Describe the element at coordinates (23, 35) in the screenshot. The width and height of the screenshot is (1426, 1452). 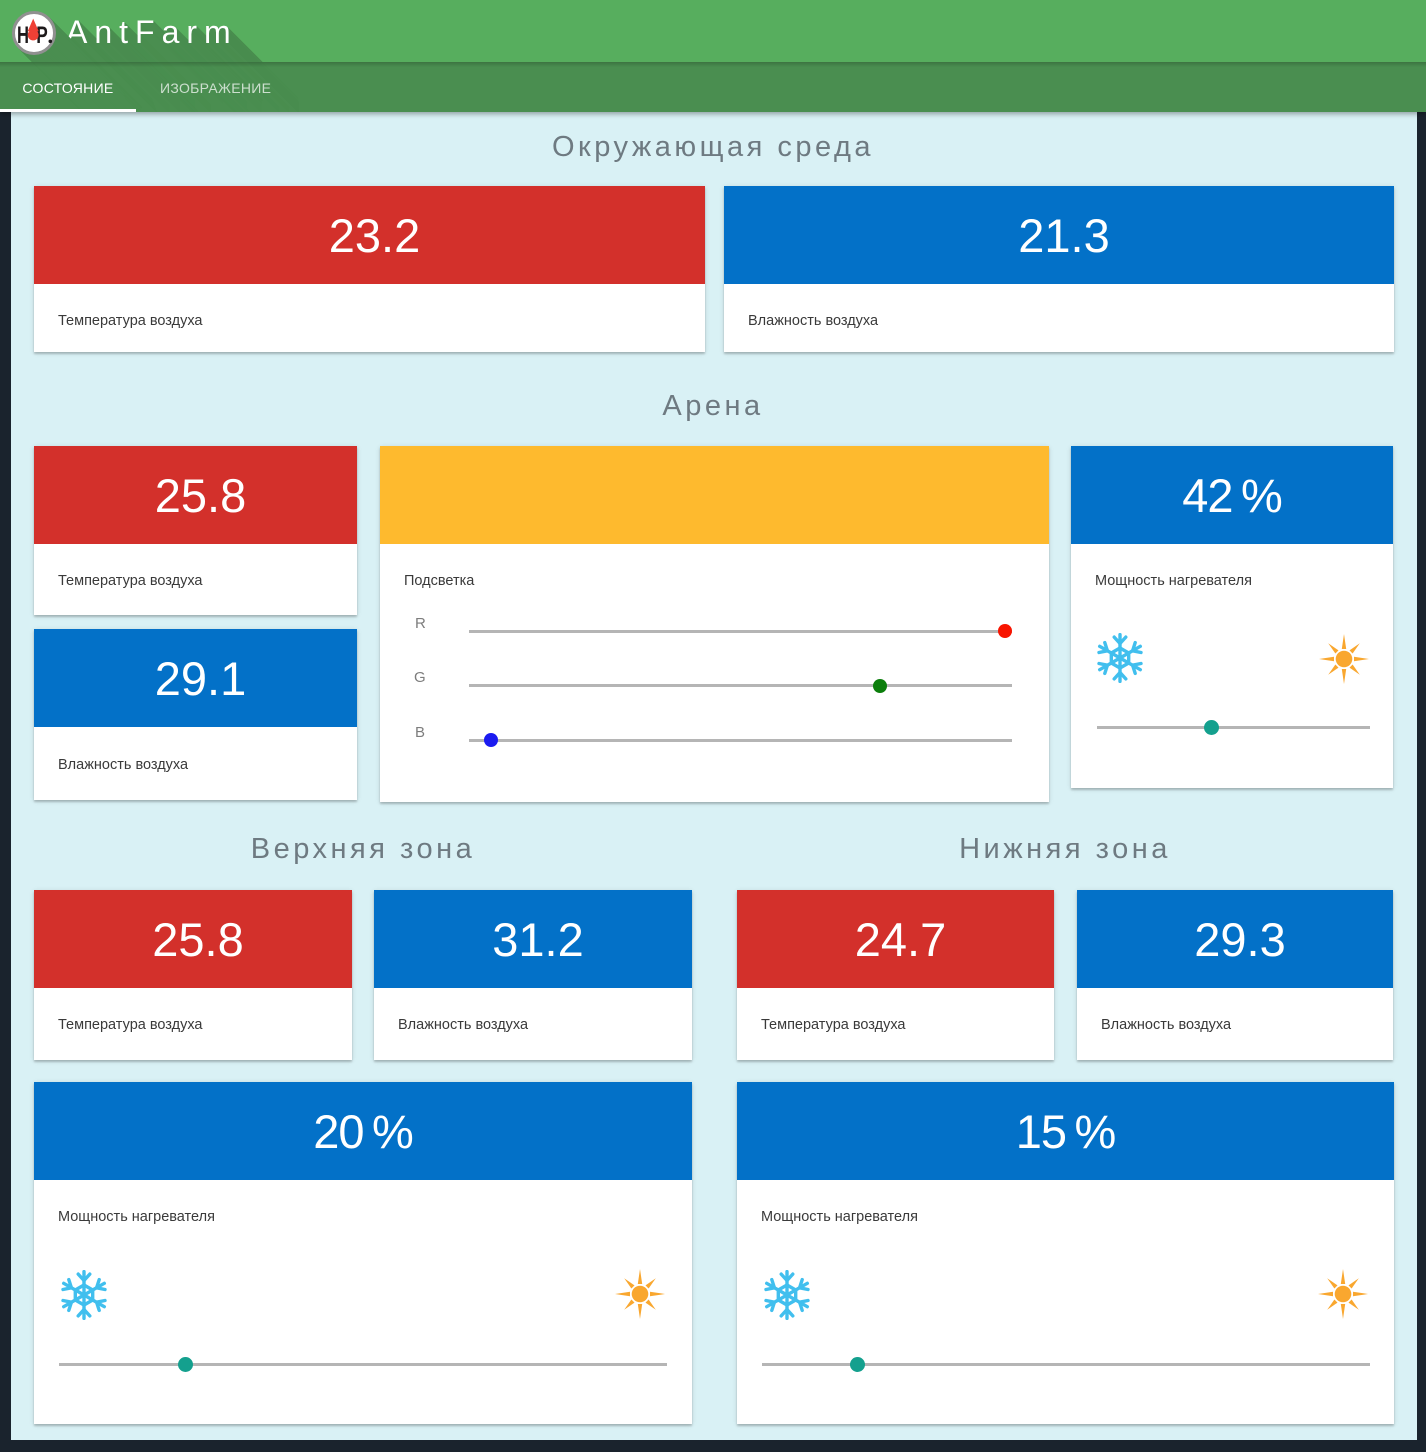
I see `svg-text: H` at that location.